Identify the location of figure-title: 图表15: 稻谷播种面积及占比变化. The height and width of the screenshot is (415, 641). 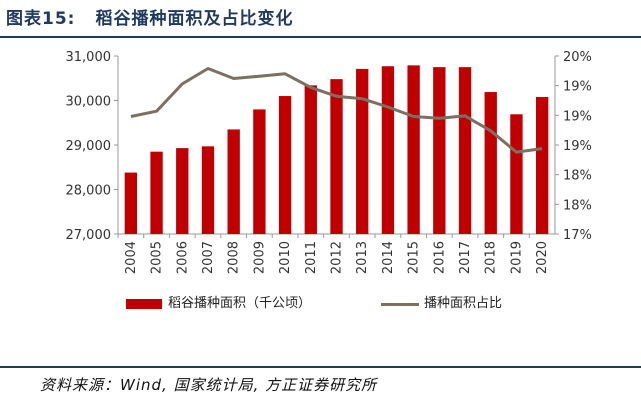
(149, 19).